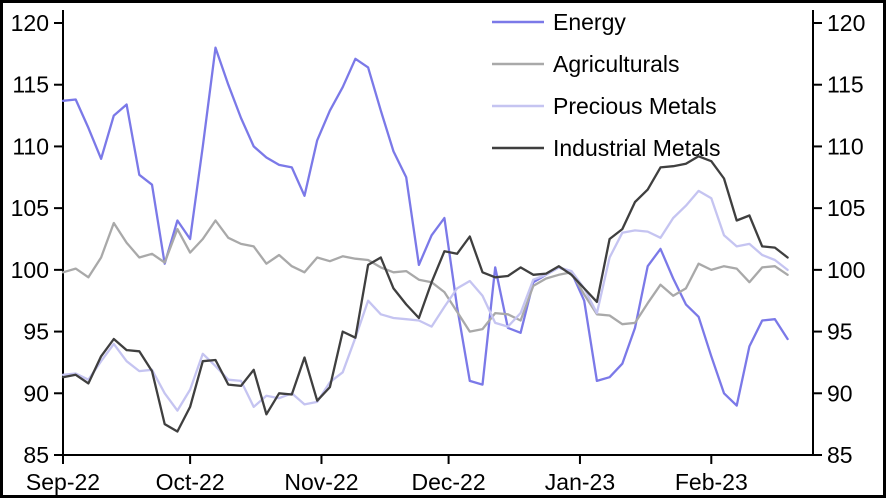  I want to click on y-tick-label-left: 85, so click(36, 455).